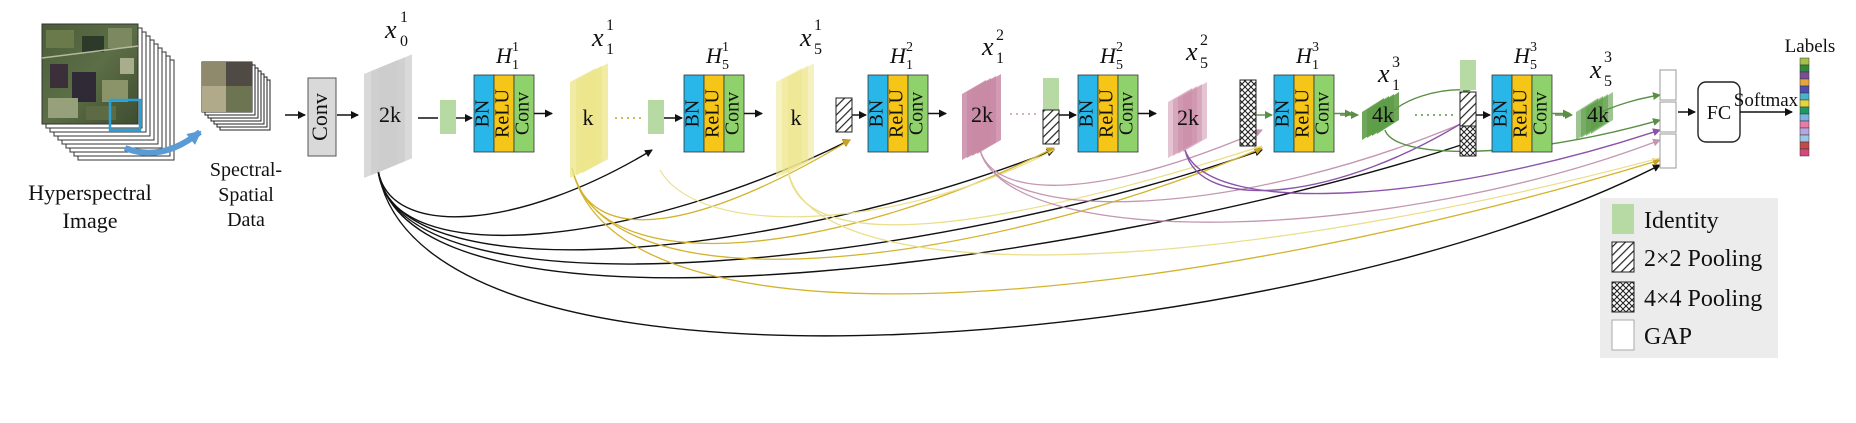 This screenshot has width=1856, height=423. I want to click on x12-map, so click(974, 120).